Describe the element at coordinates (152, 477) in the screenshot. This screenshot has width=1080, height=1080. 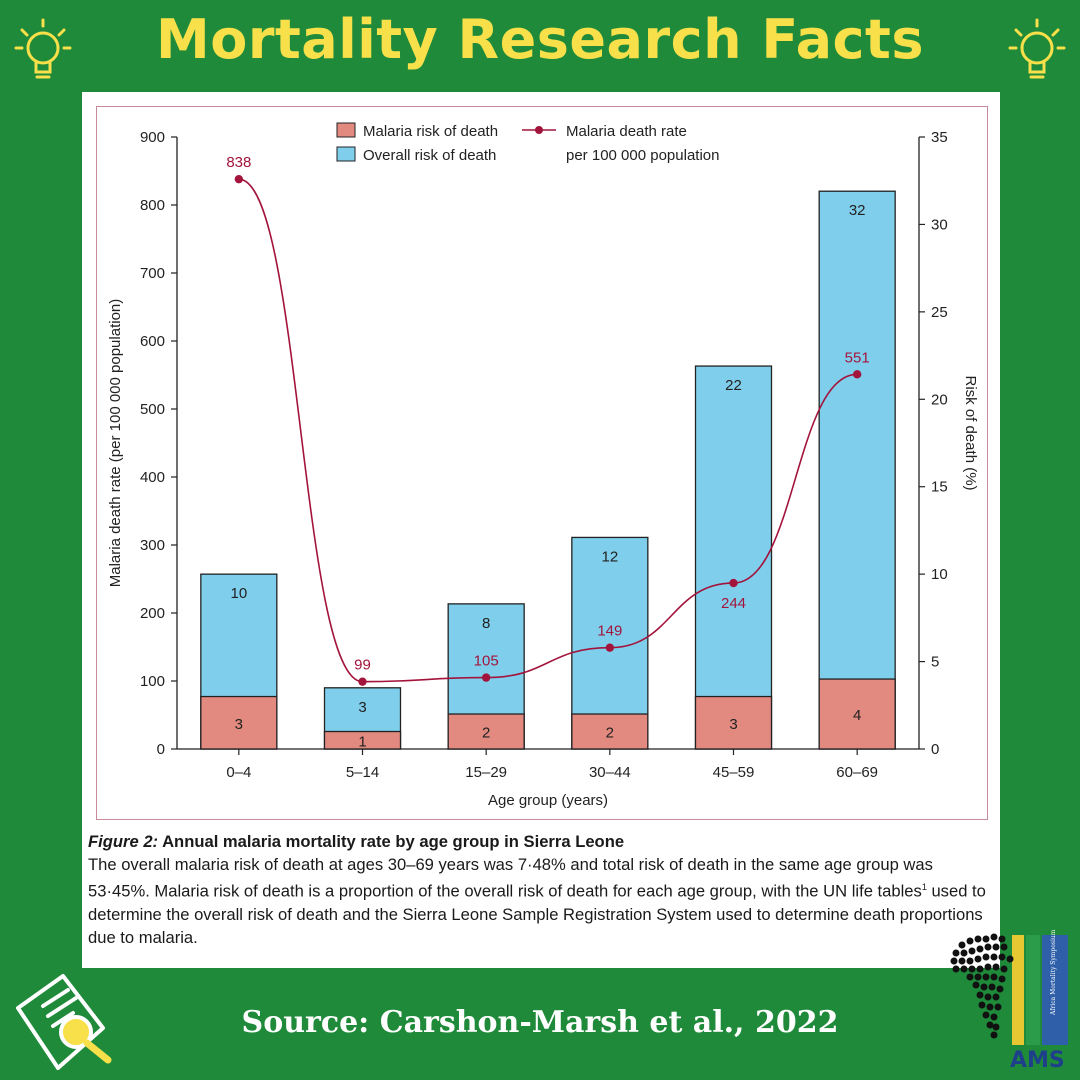
I see `left-tick-label: 400` at that location.